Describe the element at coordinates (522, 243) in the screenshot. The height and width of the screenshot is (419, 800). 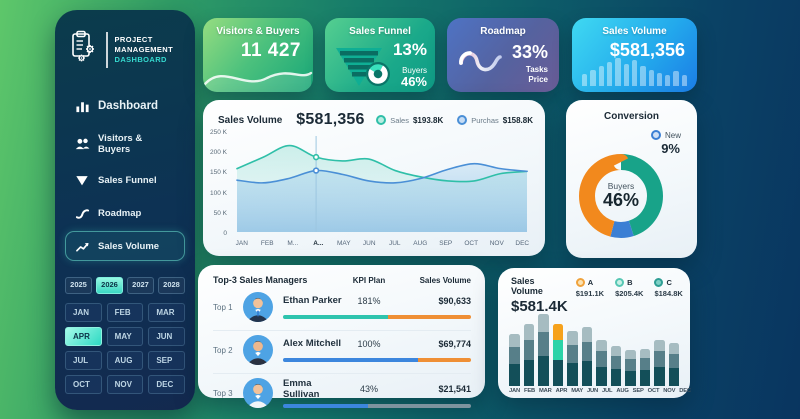
I see `x-tick-label: DEC` at that location.